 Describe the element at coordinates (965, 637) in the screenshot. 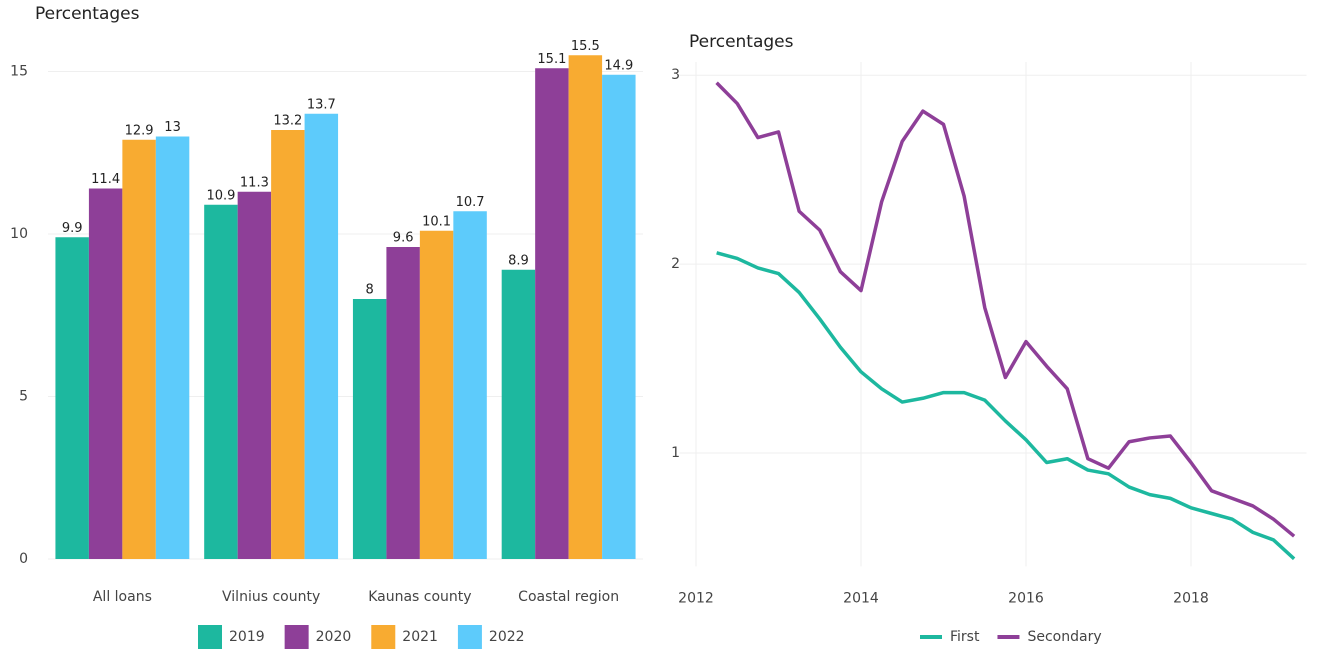

I see `legend-label: First` at that location.